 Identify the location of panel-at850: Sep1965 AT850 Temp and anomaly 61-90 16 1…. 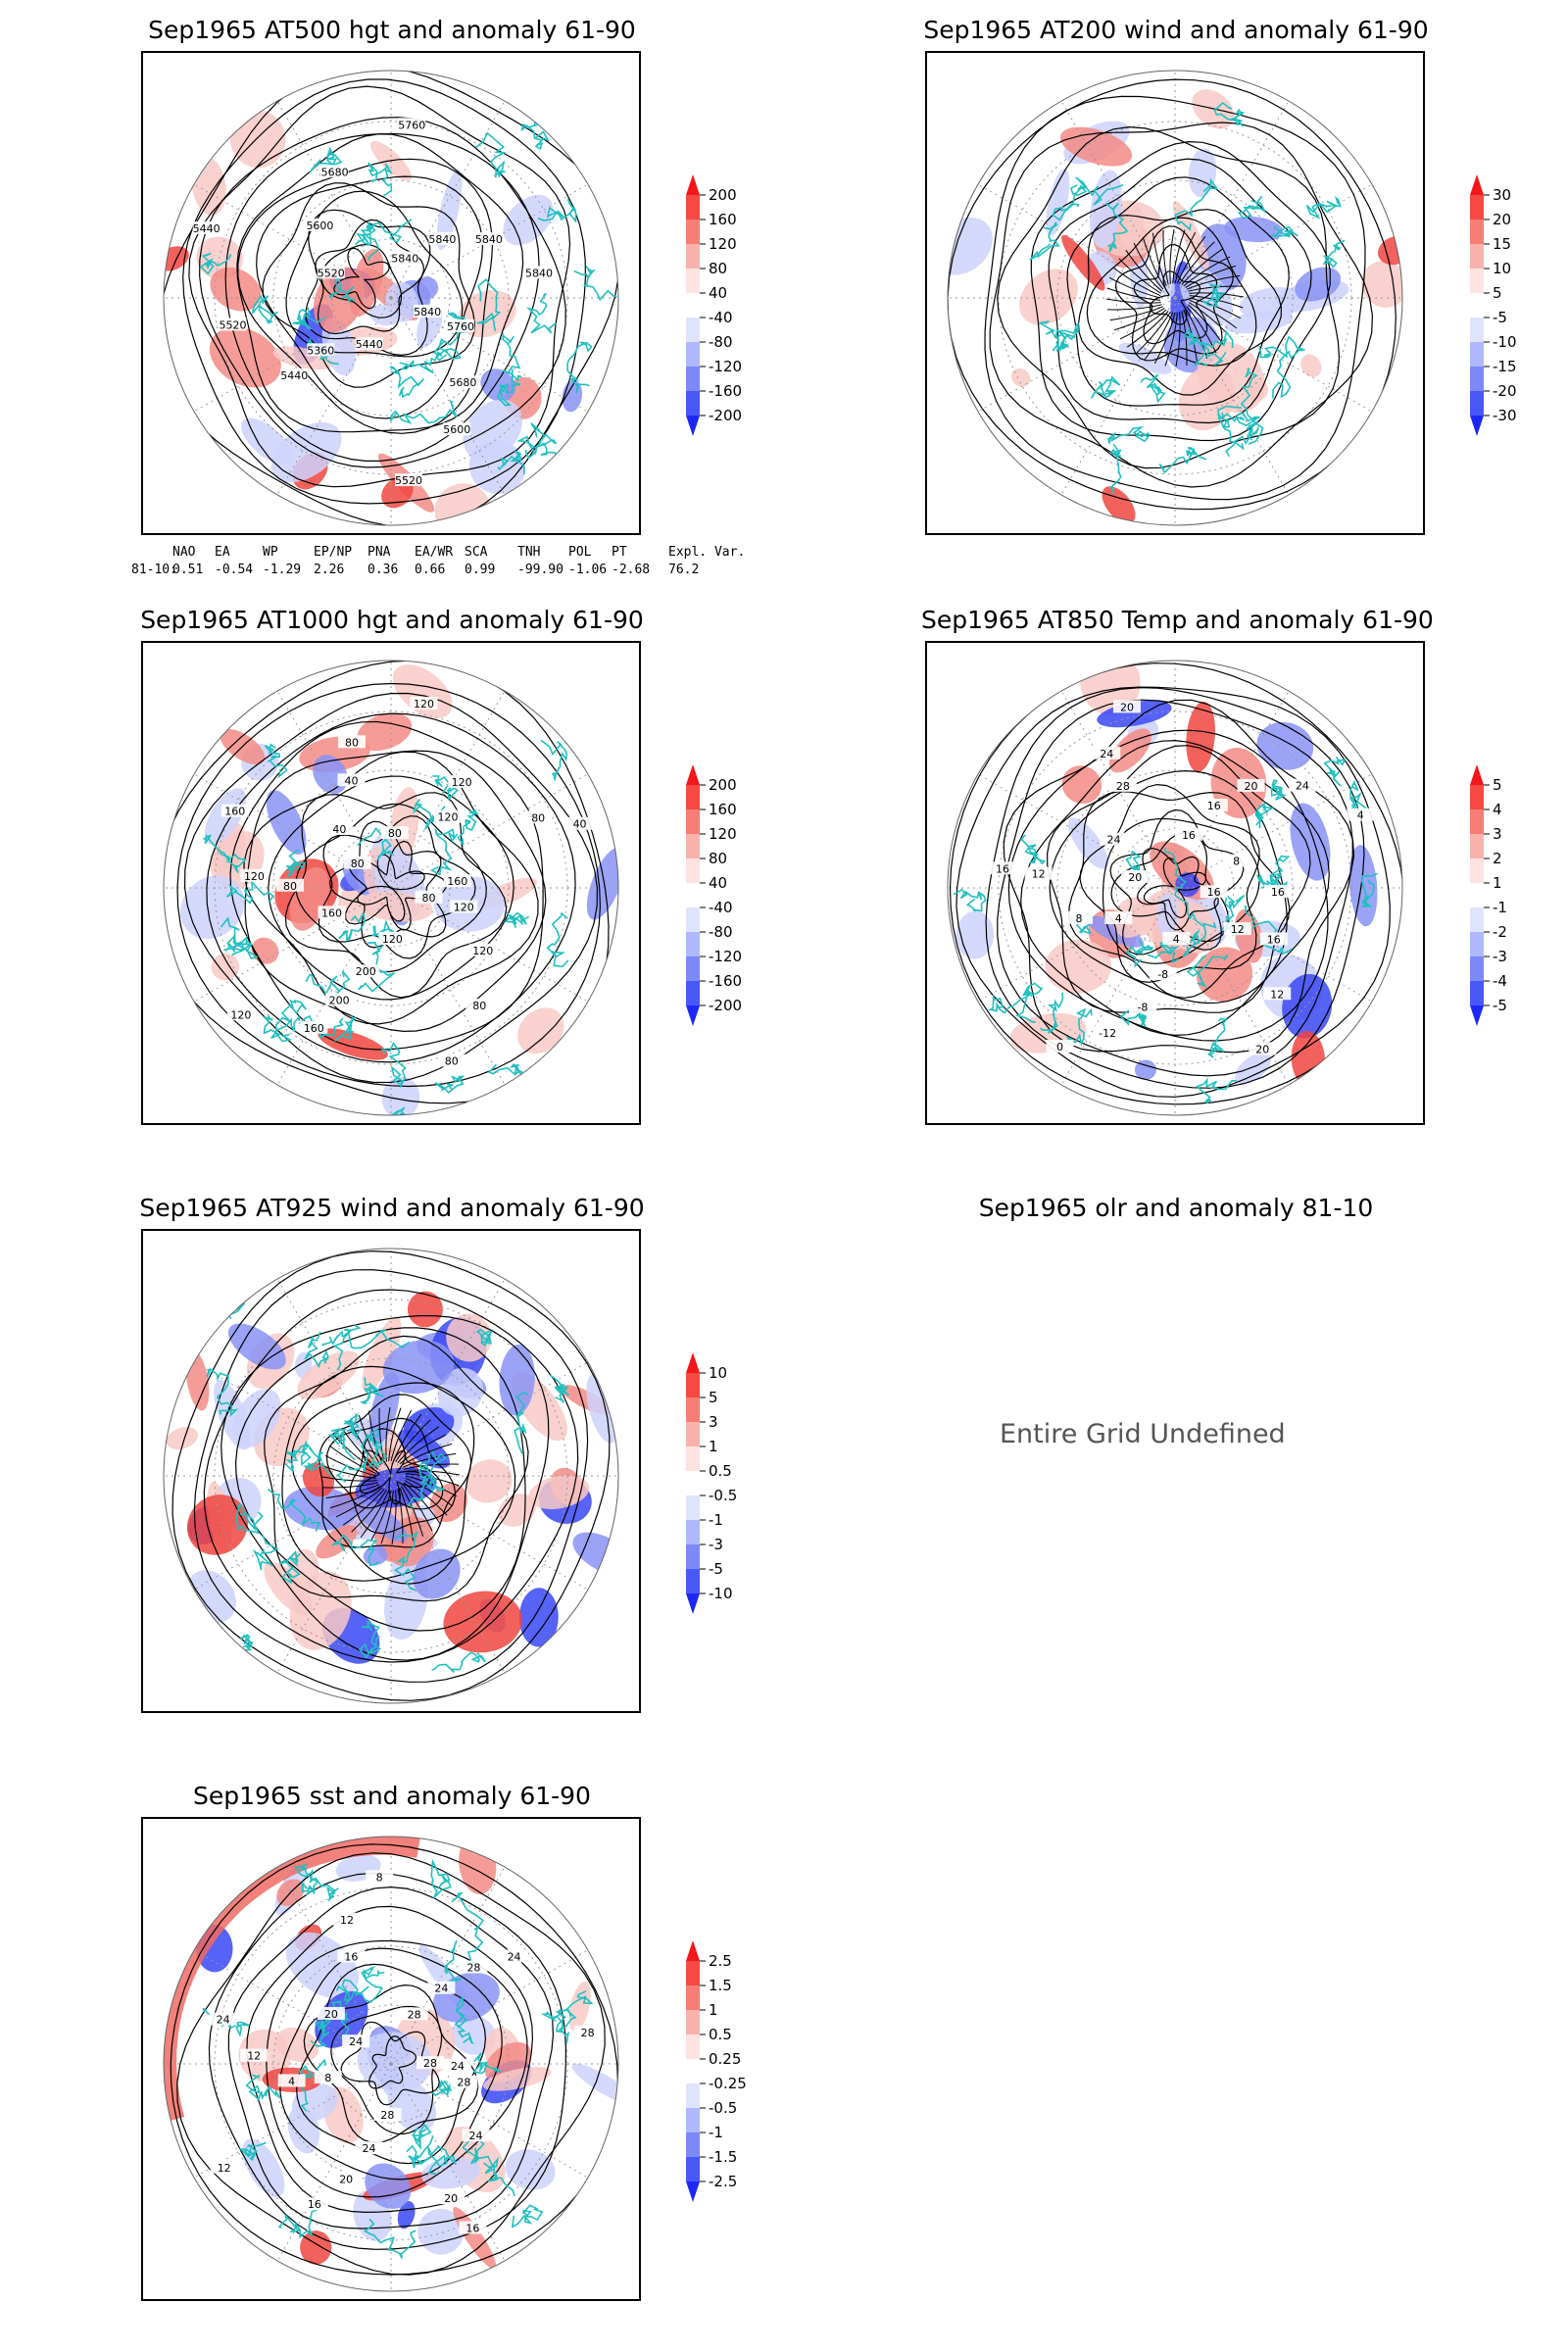
(1214, 881).